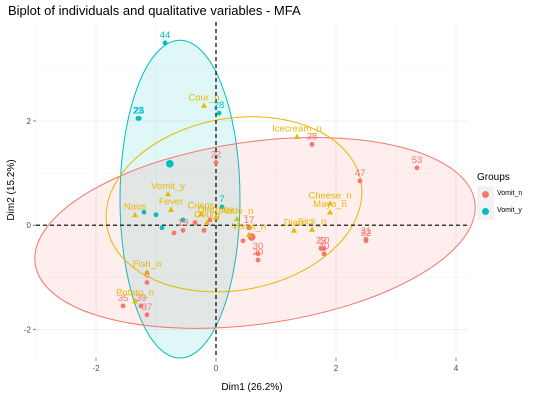 This screenshot has height=400, width=540. What do you see at coordinates (237, 211) in the screenshot?
I see `variable-label: Abdo_n` at bounding box center [237, 211].